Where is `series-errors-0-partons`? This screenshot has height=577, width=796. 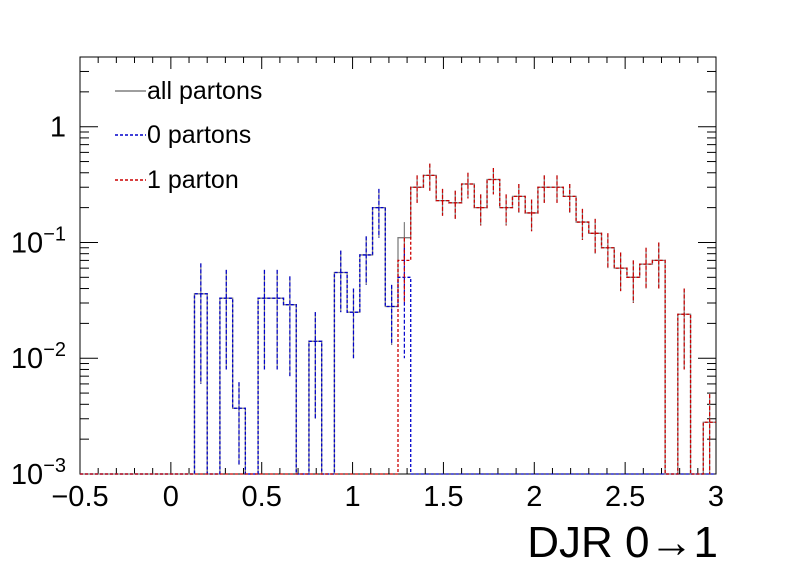 series-errors-0-partons is located at coordinates (302, 326).